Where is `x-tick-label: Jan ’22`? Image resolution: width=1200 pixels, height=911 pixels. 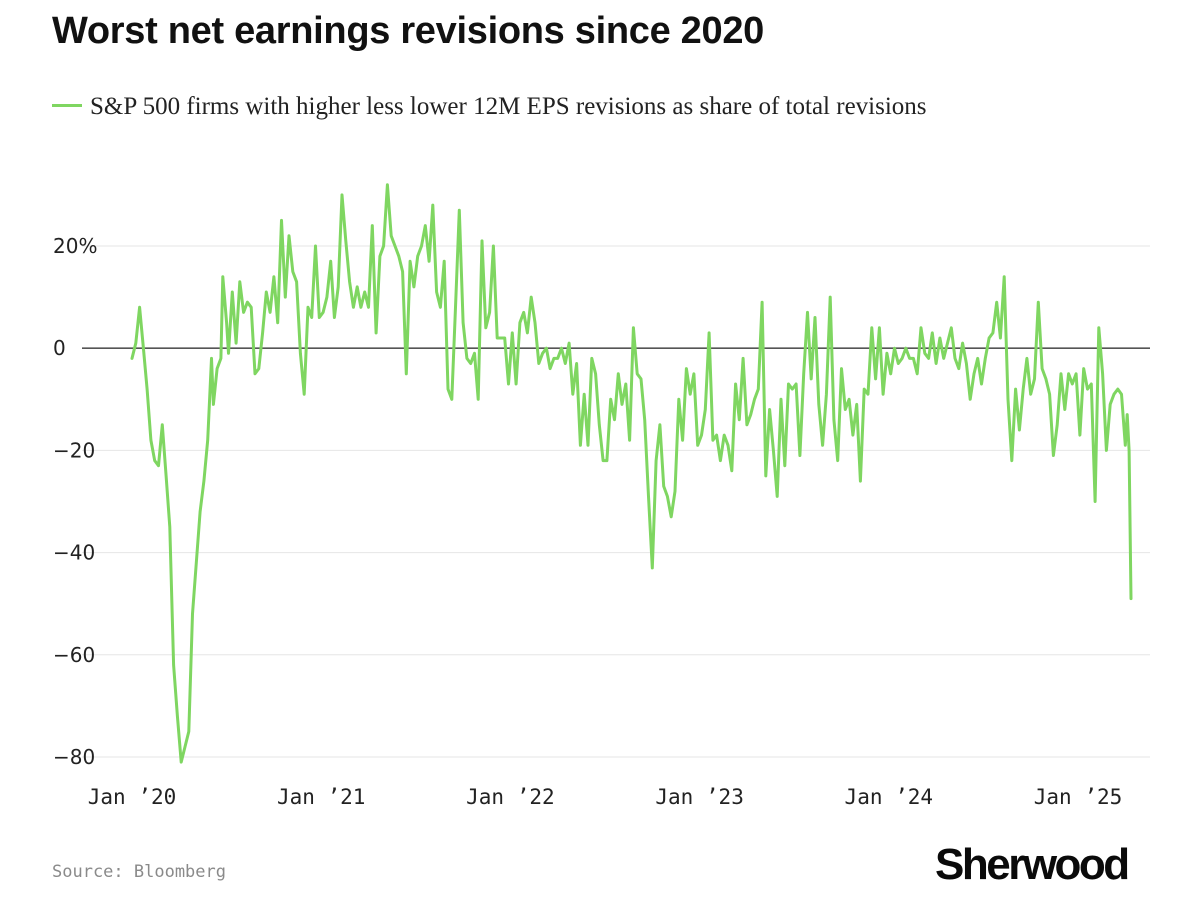 x-tick-label: Jan ’22 is located at coordinates (510, 797).